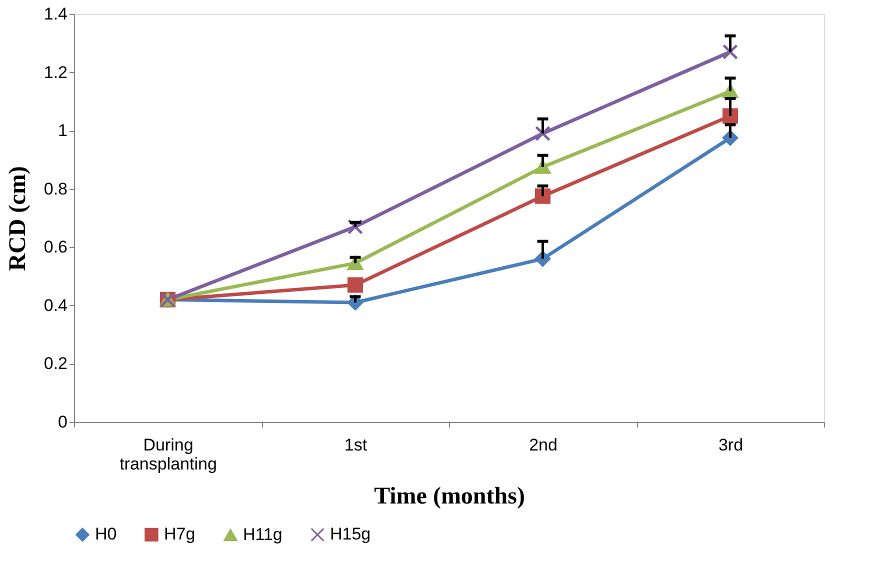  I want to click on y-tick-label: 1.2, so click(56, 72).